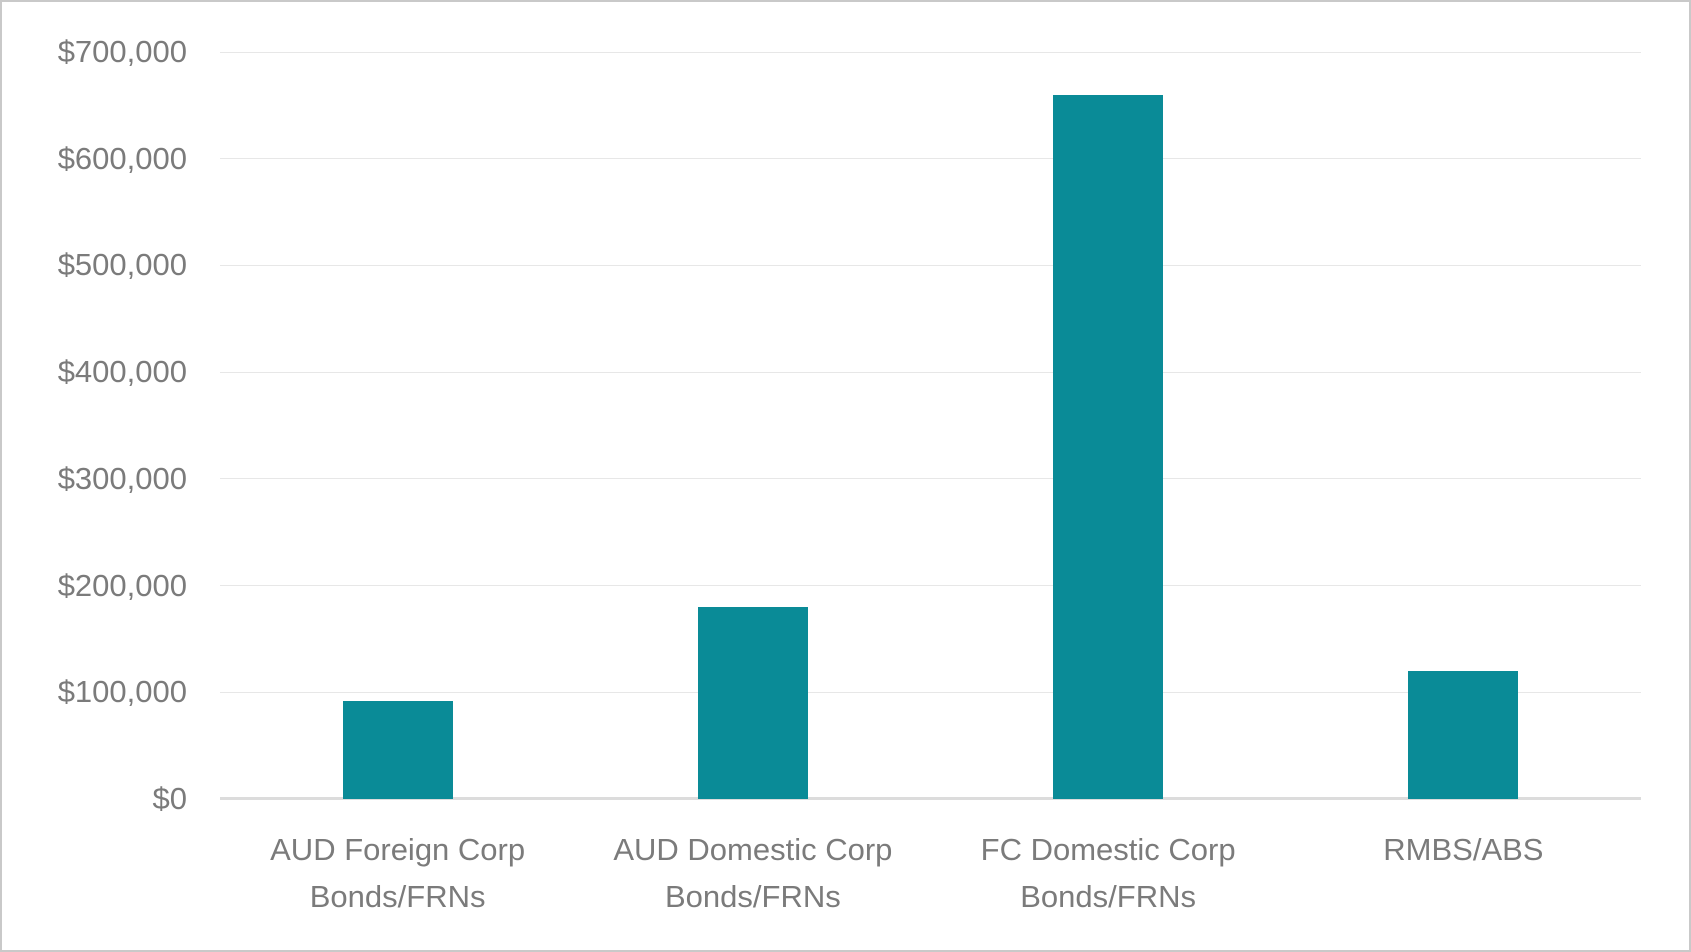  I want to click on category-label: AUD Foreign Corp Bonds/FRNs, so click(398, 873).